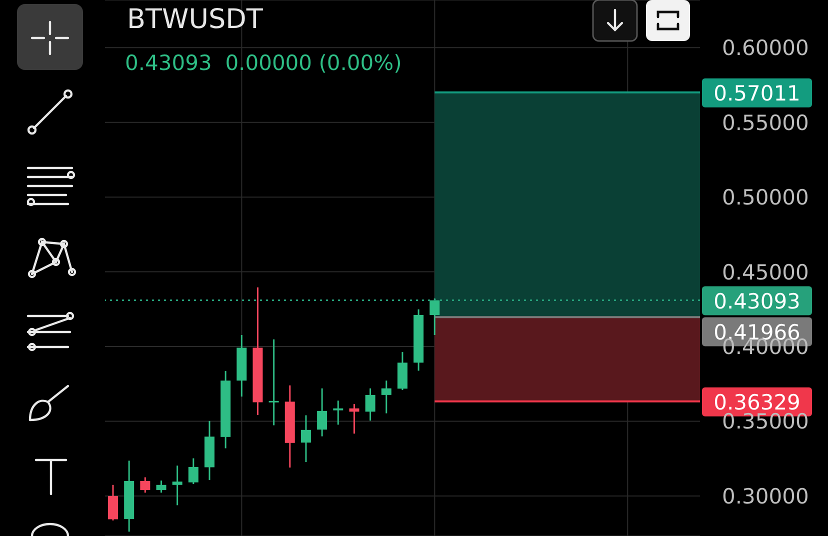 The image size is (828, 536). I want to click on ref-line-label: 0.57011, so click(757, 93).